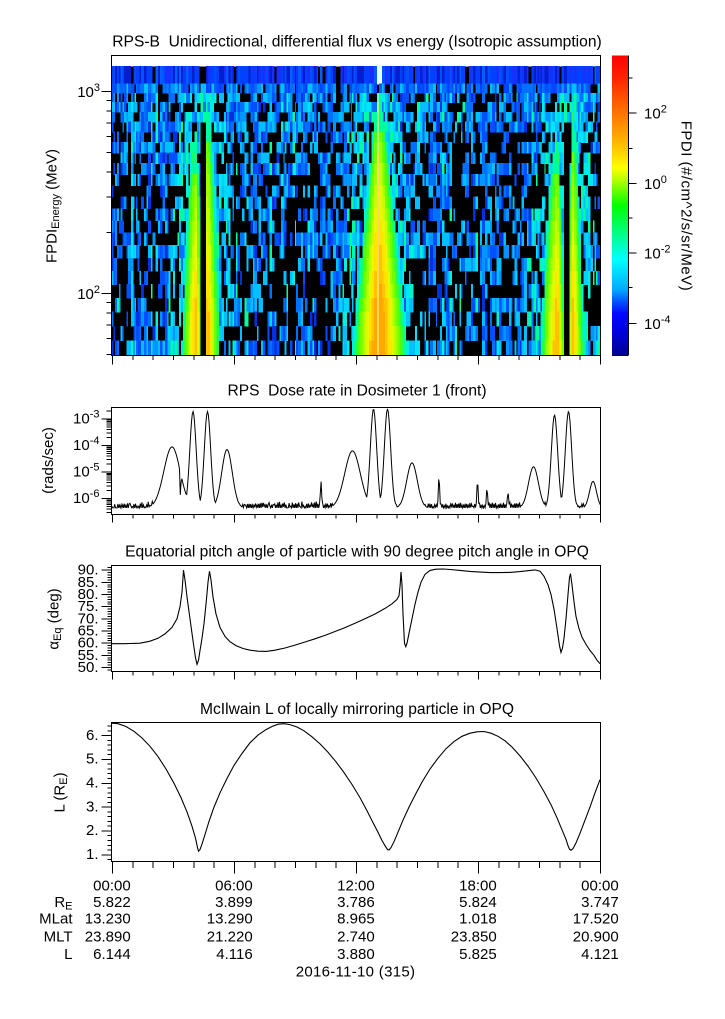 The height and width of the screenshot is (1019, 725). Describe the element at coordinates (356, 391) in the screenshot. I see `svg-text:RPS Dose rate in Dosimeter 1: RPS Dose rate in Dosimeter 1 (front)` at that location.